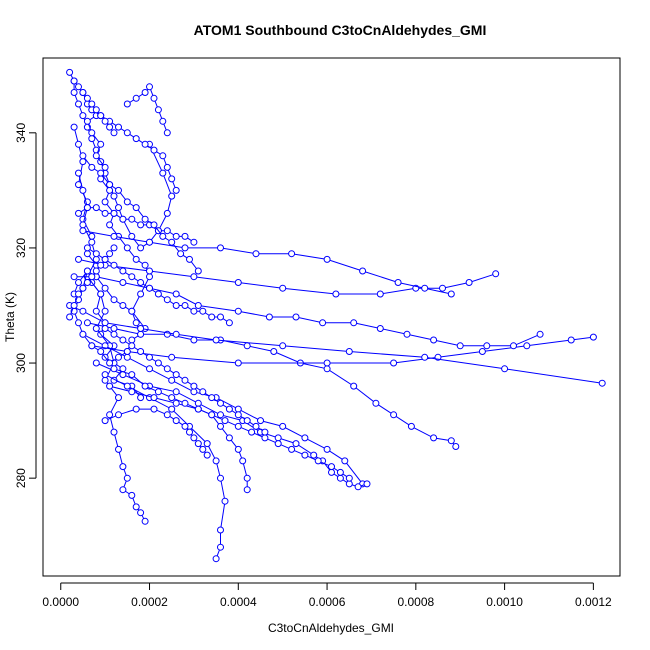 Image resolution: width=650 pixels, height=650 pixels. Describe the element at coordinates (504, 602) in the screenshot. I see `x-tick-label: 0.0010` at that location.